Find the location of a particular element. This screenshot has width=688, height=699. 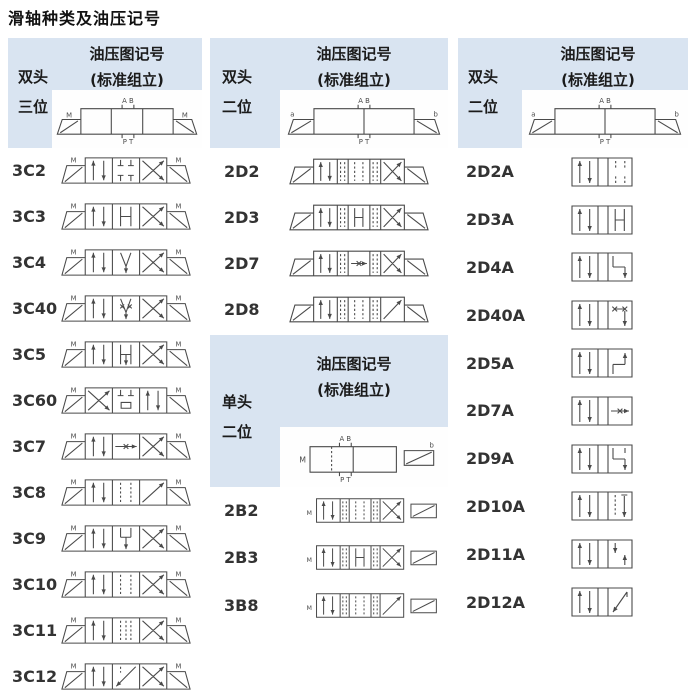

col2-single-symbol-title: 油压图记号 is located at coordinates (354, 364).